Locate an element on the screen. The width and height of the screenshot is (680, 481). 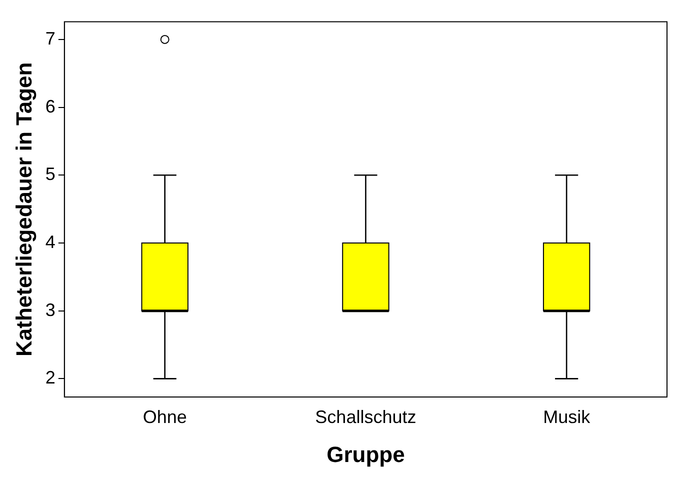
y-tick-label: 7 is located at coordinates (50, 38).